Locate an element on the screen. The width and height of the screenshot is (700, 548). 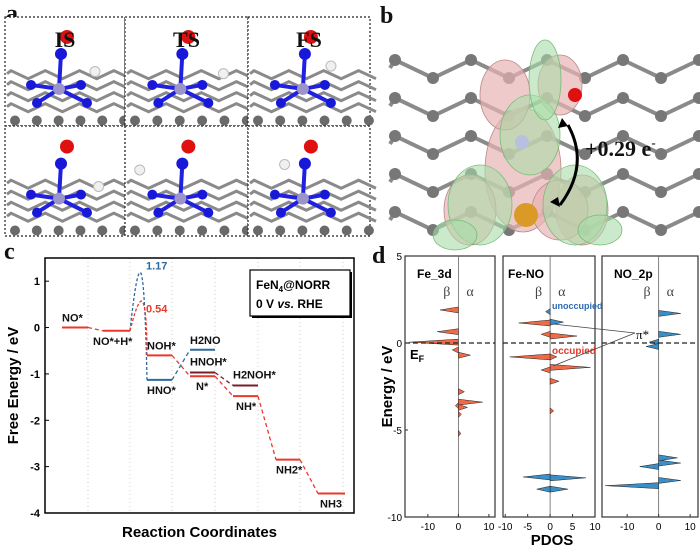
subplot-title: NO_2p is located at coordinates (633, 274).